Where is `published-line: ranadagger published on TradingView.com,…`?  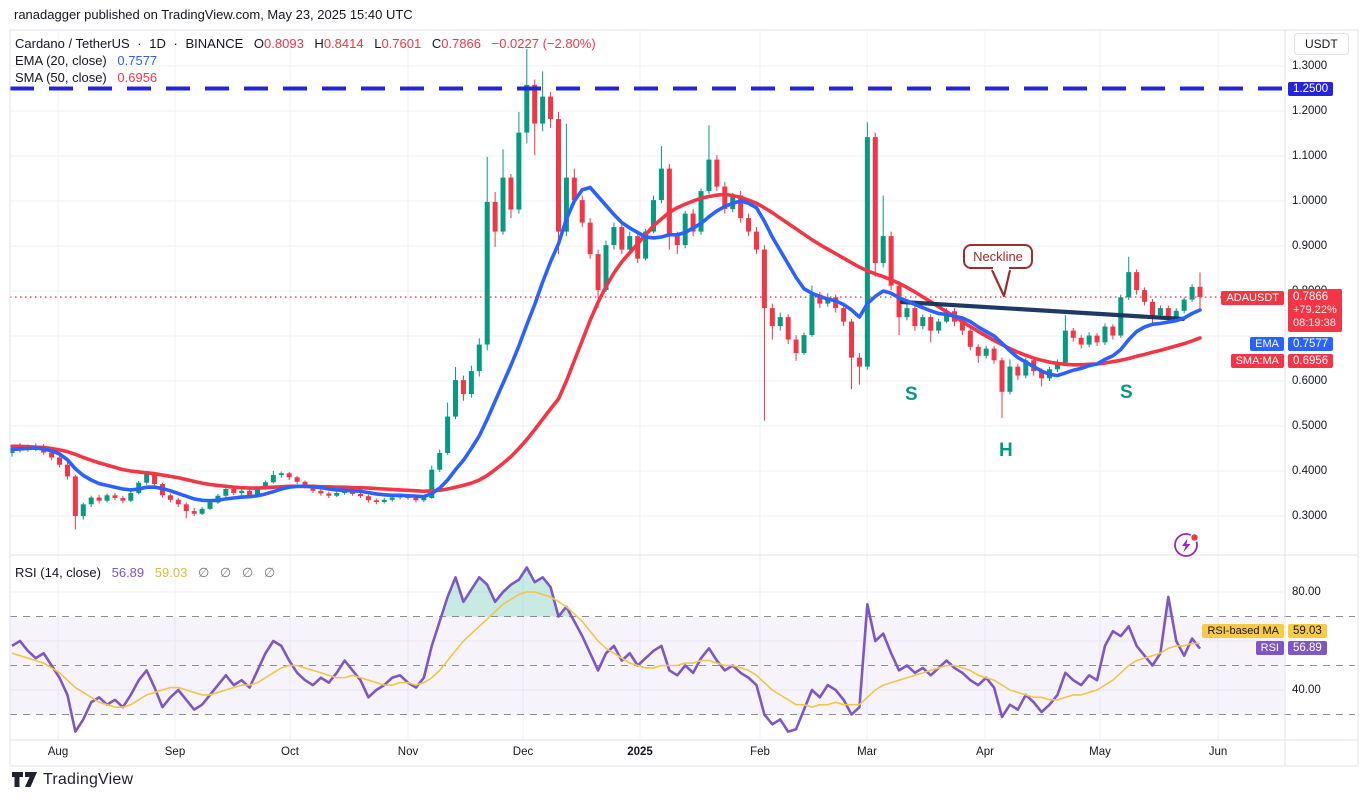 published-line: ranadagger published on TradingView.com,… is located at coordinates (213, 14).